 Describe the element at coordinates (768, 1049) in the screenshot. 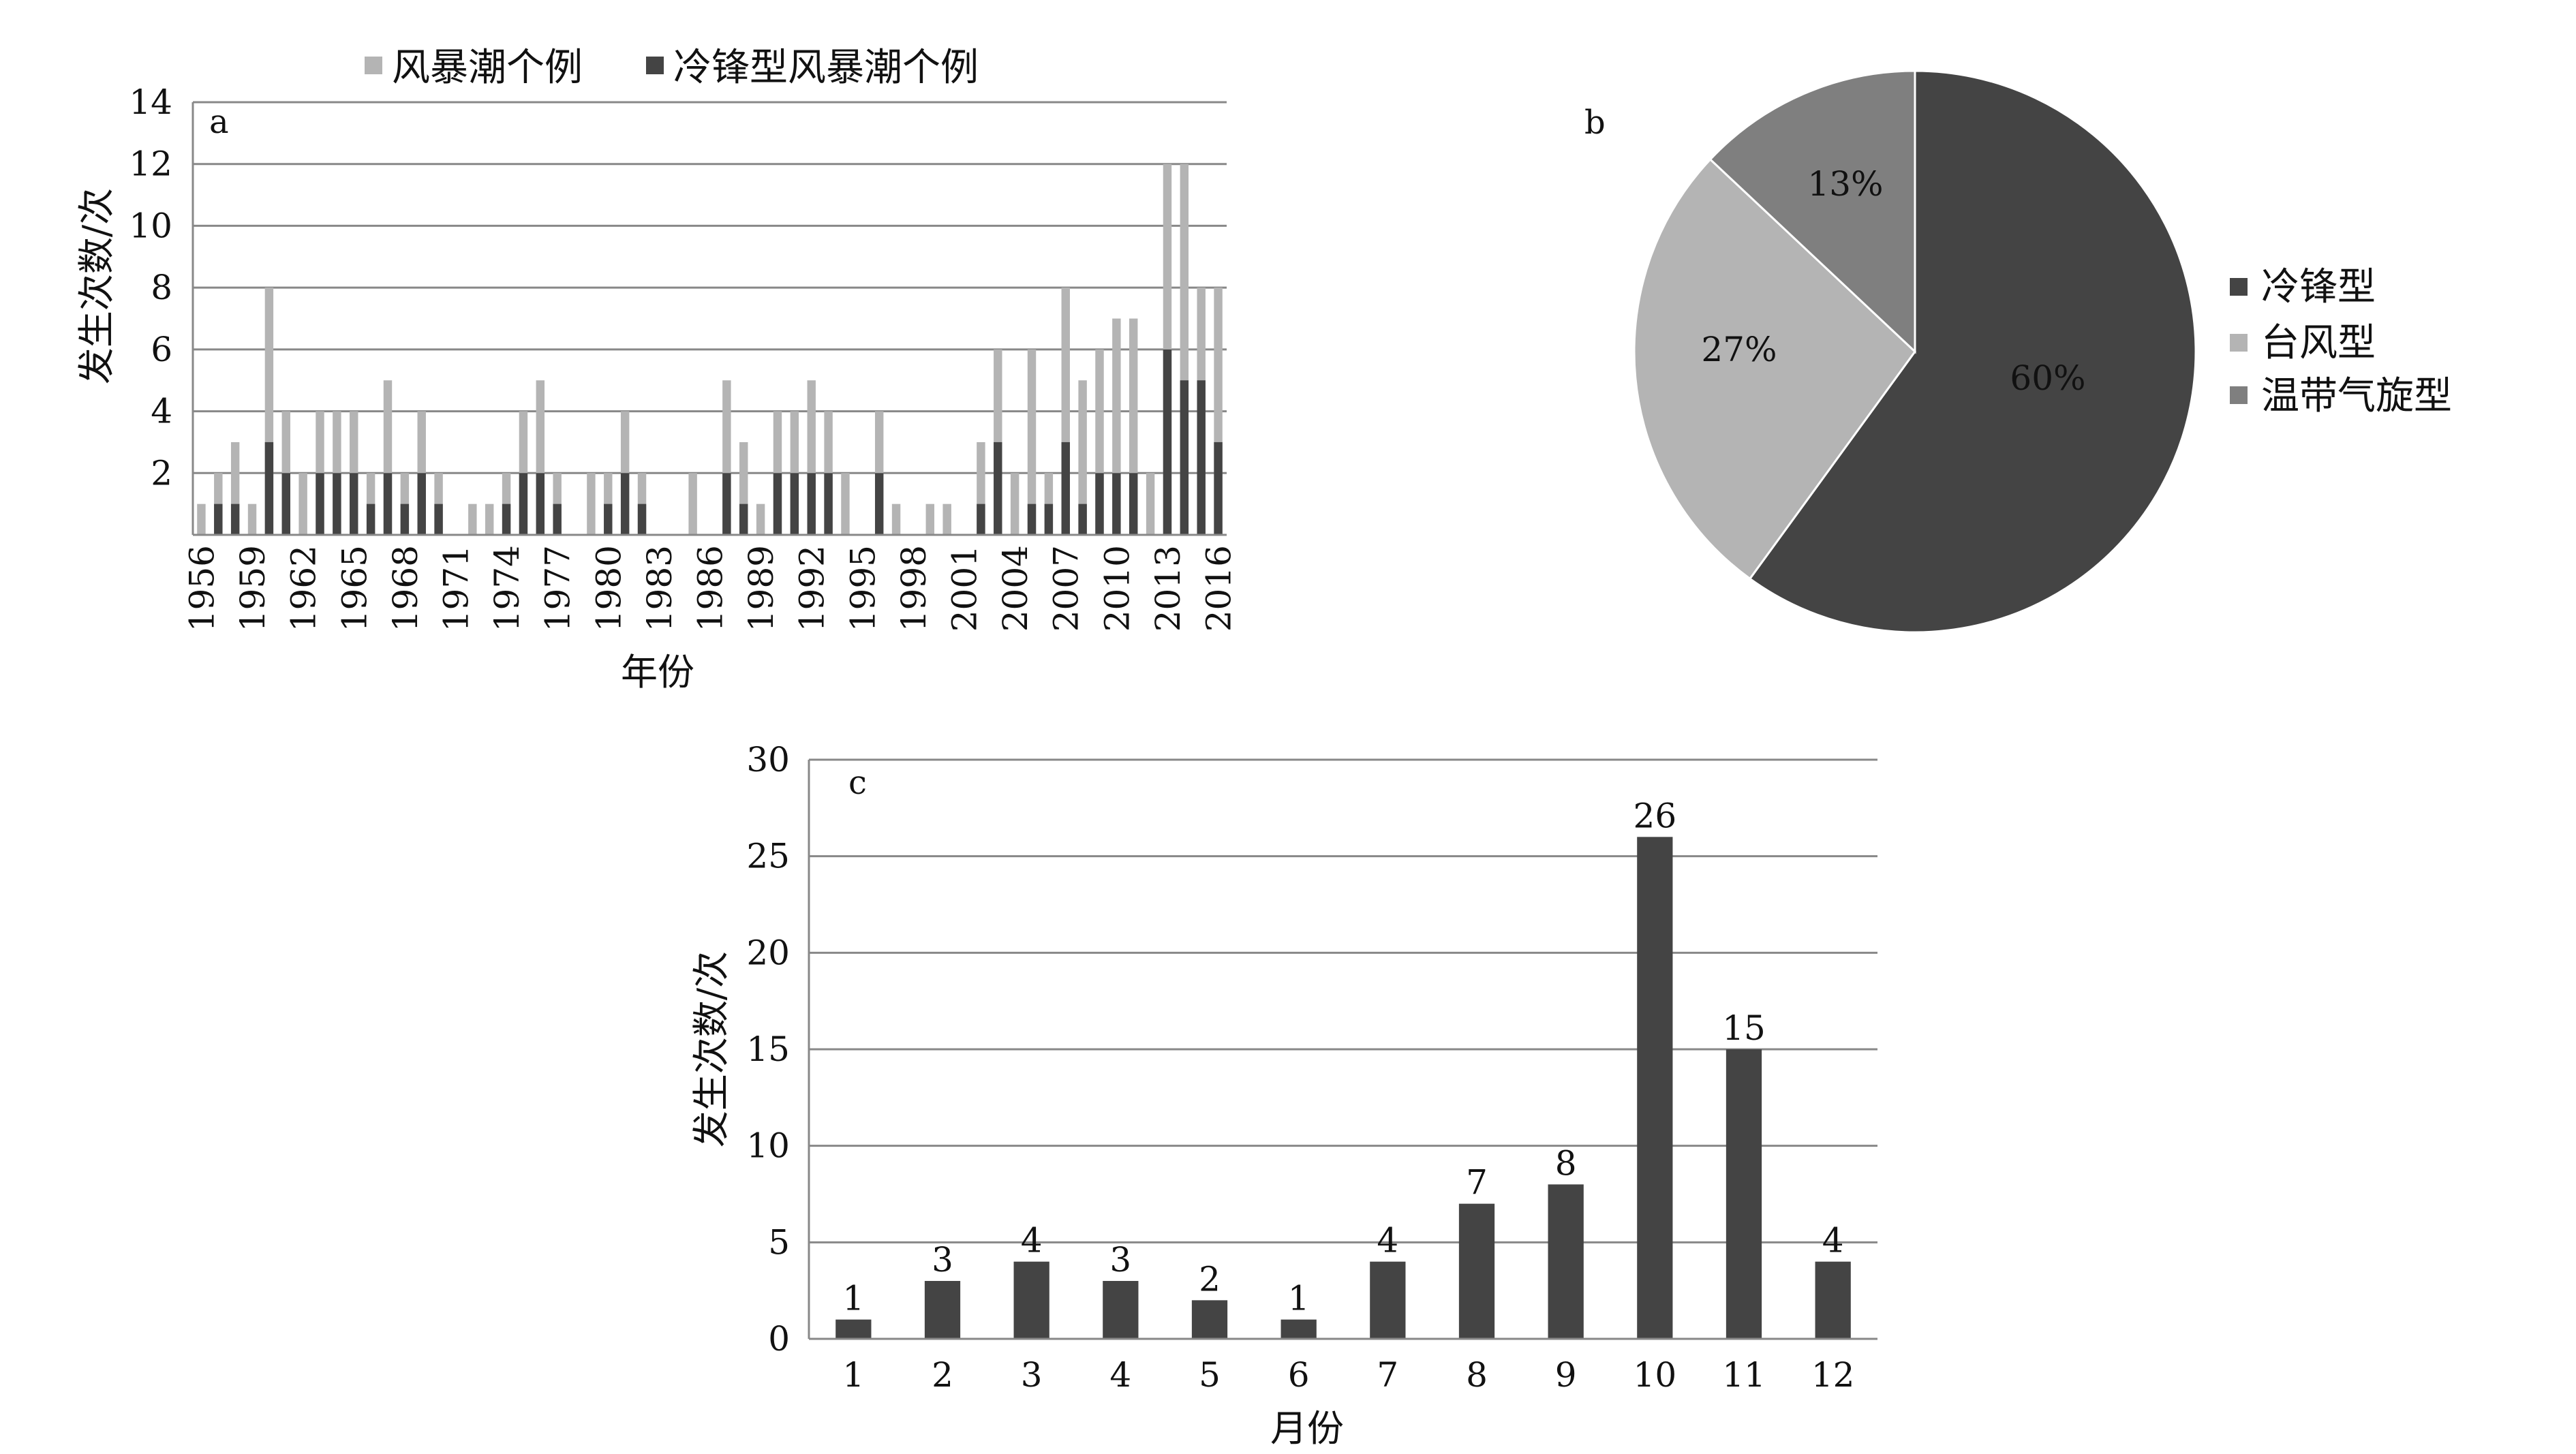

I see `panel-c-y-tick-label: 15` at that location.